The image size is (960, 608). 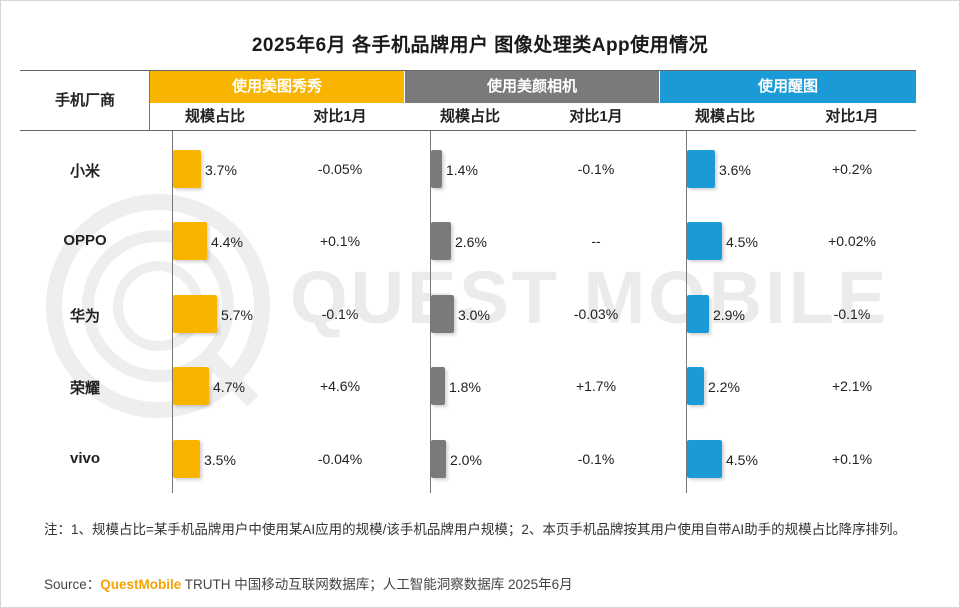 I want to click on watermark-text: QUEST MOBILE, so click(x=590, y=297).